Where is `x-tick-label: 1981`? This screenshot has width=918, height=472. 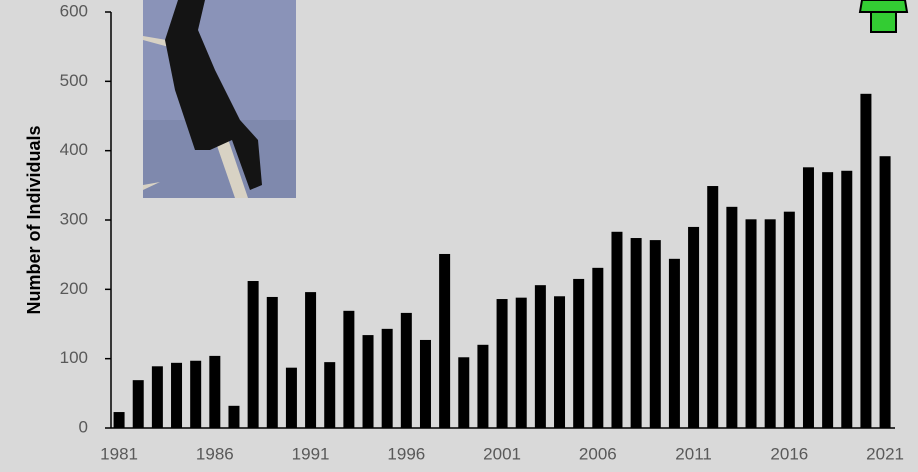 x-tick-label: 1981 is located at coordinates (119, 453).